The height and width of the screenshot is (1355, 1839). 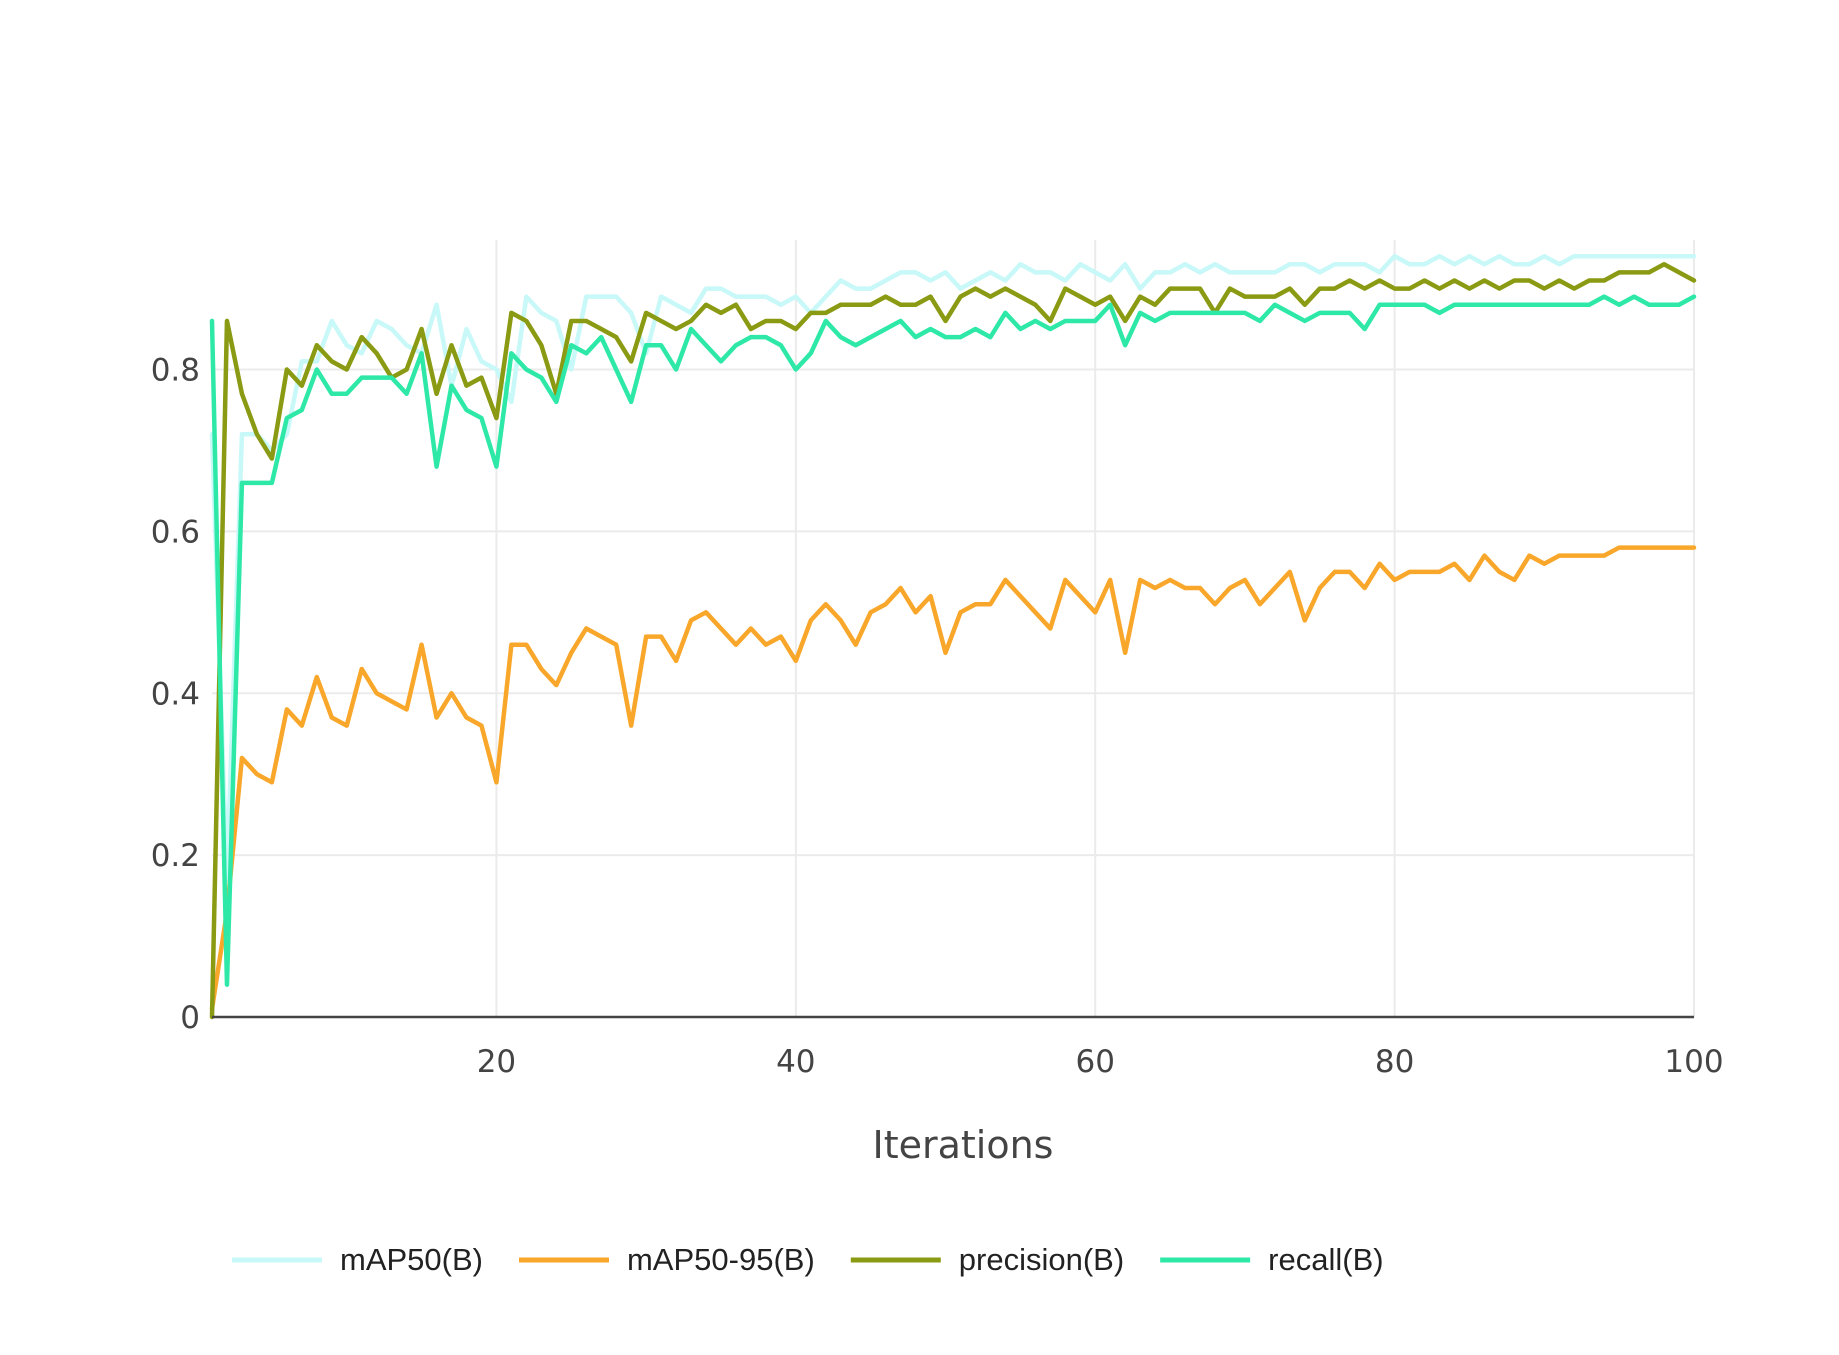 What do you see at coordinates (175, 532) in the screenshot?
I see `y-tick-label: 0.6` at bounding box center [175, 532].